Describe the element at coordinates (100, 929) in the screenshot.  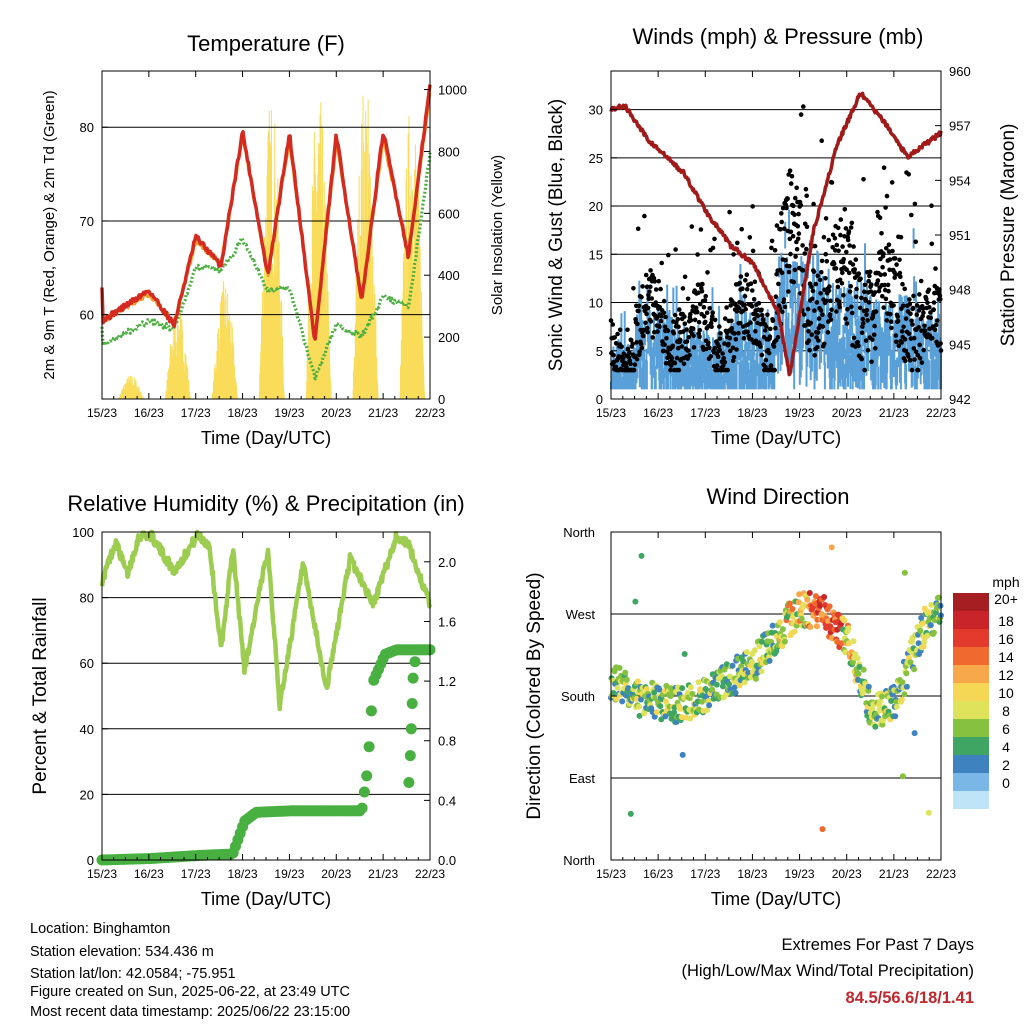
I see `location-text: Location: Binghamton` at that location.